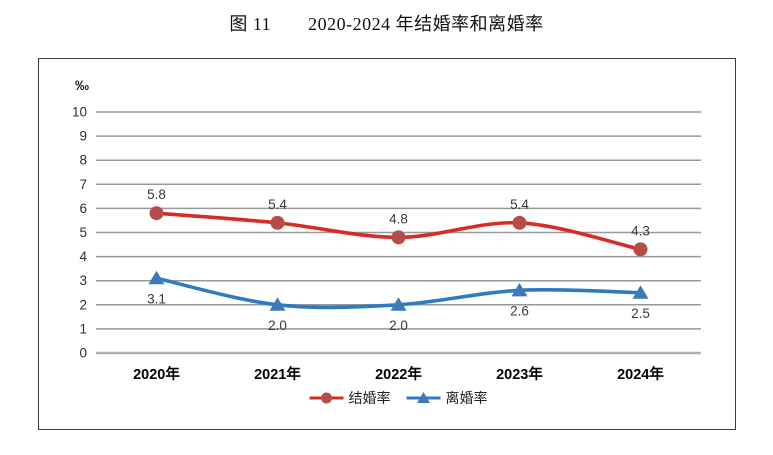 This screenshot has height=455, width=773. What do you see at coordinates (156, 298) in the screenshot?
I see `data-label-divorce-rate: 3.1` at bounding box center [156, 298].